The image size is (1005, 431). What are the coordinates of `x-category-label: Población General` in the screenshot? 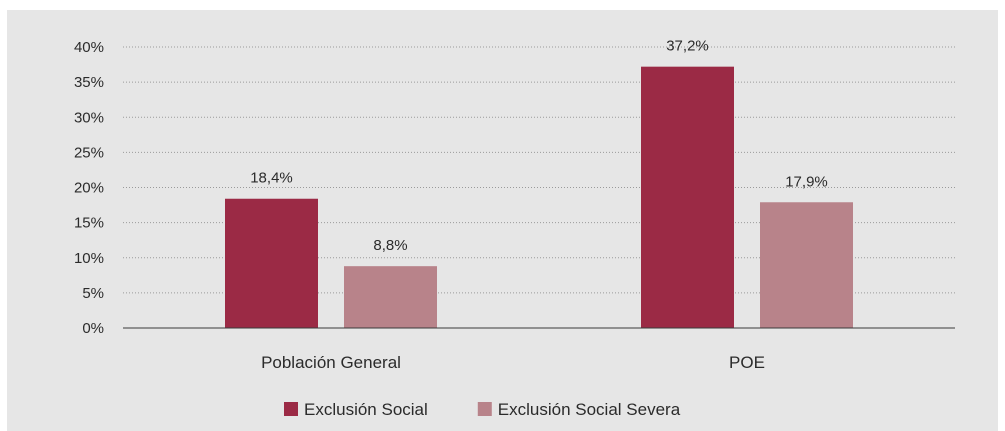 It's located at (331, 362).